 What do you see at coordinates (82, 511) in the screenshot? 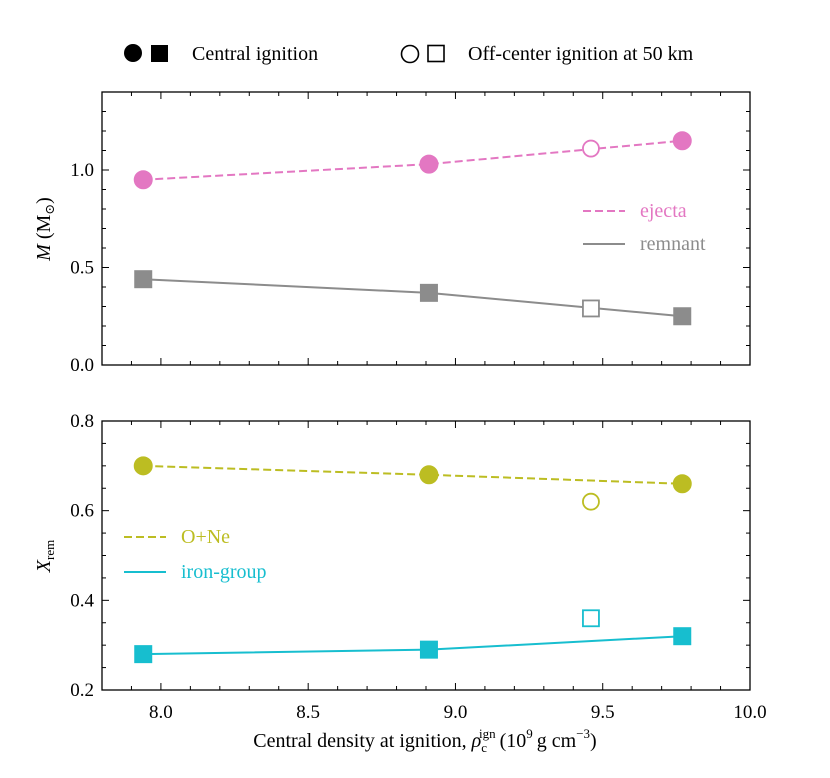
I see `xrem-y-tick-label: 0.6` at bounding box center [82, 511].